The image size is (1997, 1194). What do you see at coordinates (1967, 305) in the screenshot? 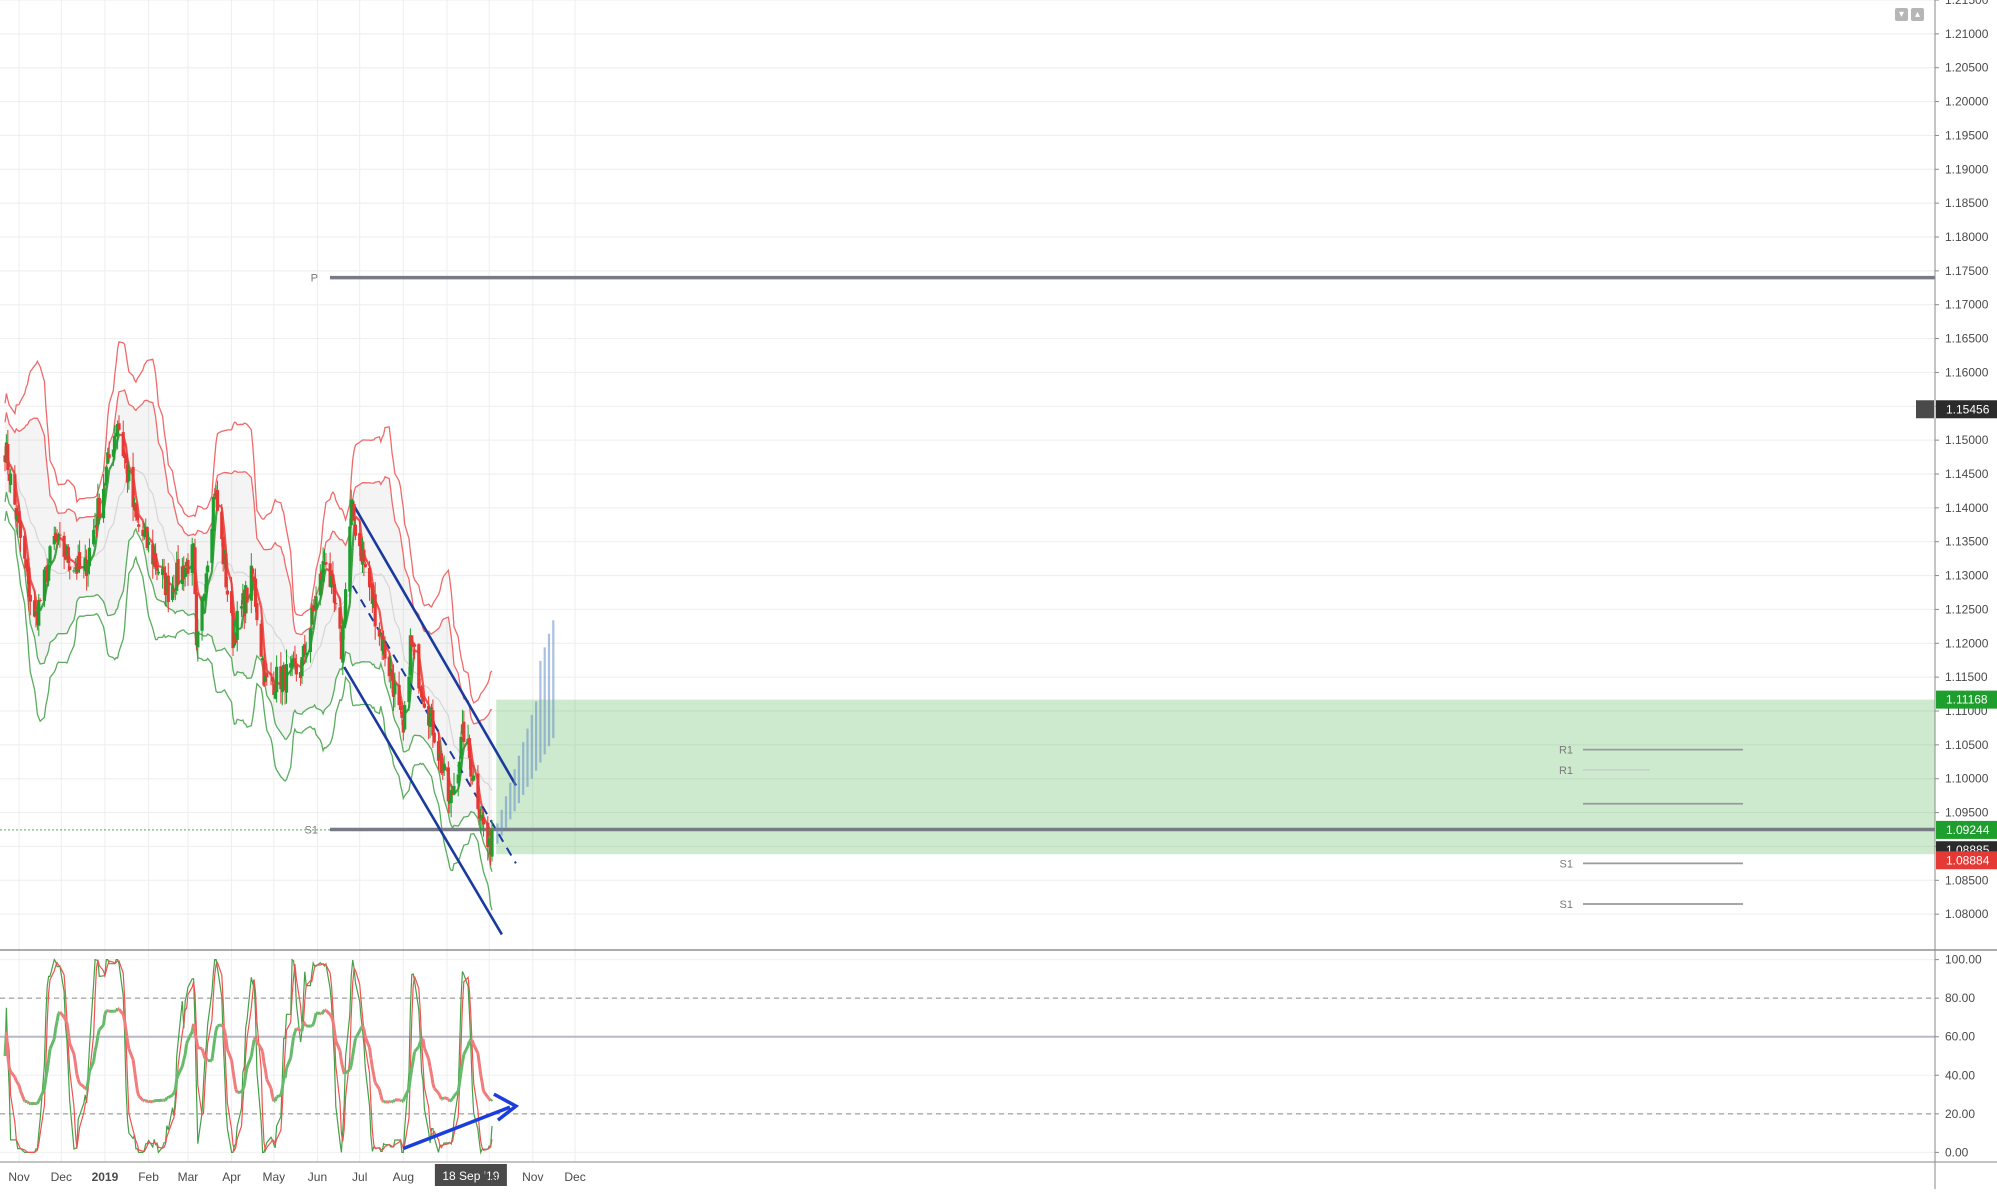
I see `y-tick-label: 1.17000` at bounding box center [1967, 305].